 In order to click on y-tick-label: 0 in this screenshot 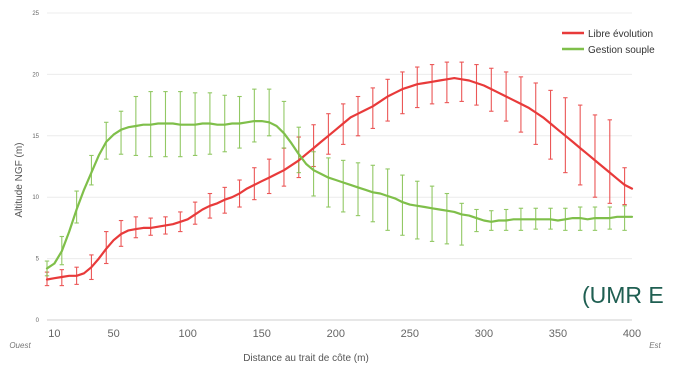, I will do `click(38, 321)`.